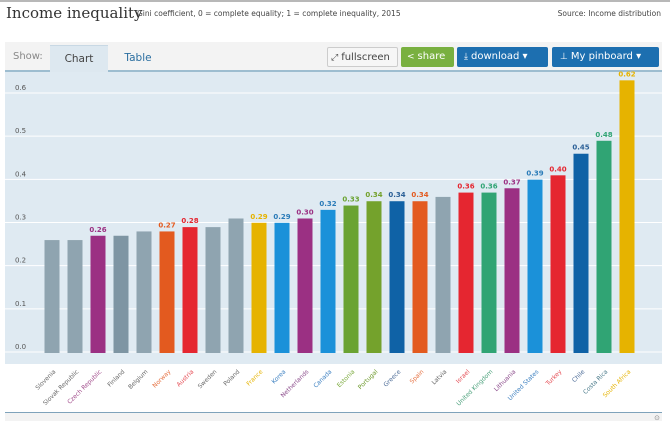 The height and width of the screenshot is (421, 670). What do you see at coordinates (564, 57) in the screenshot?
I see `pin-icon: ⊥` at bounding box center [564, 57].